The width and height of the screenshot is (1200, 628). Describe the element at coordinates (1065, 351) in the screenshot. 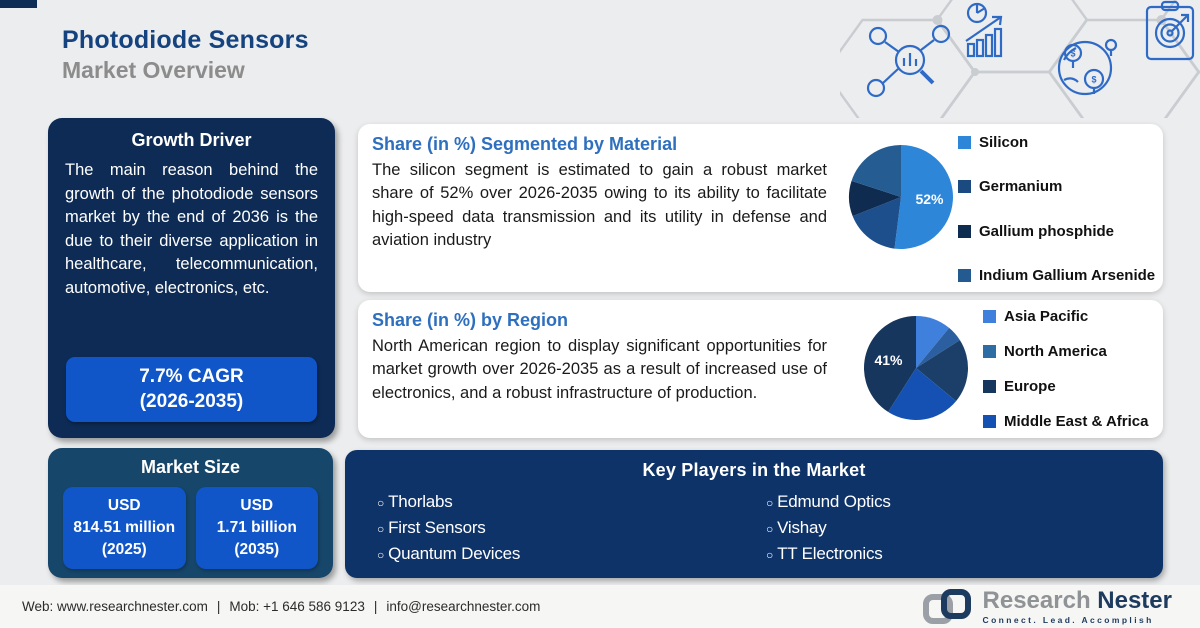

I see `legend-item: North America` at that location.